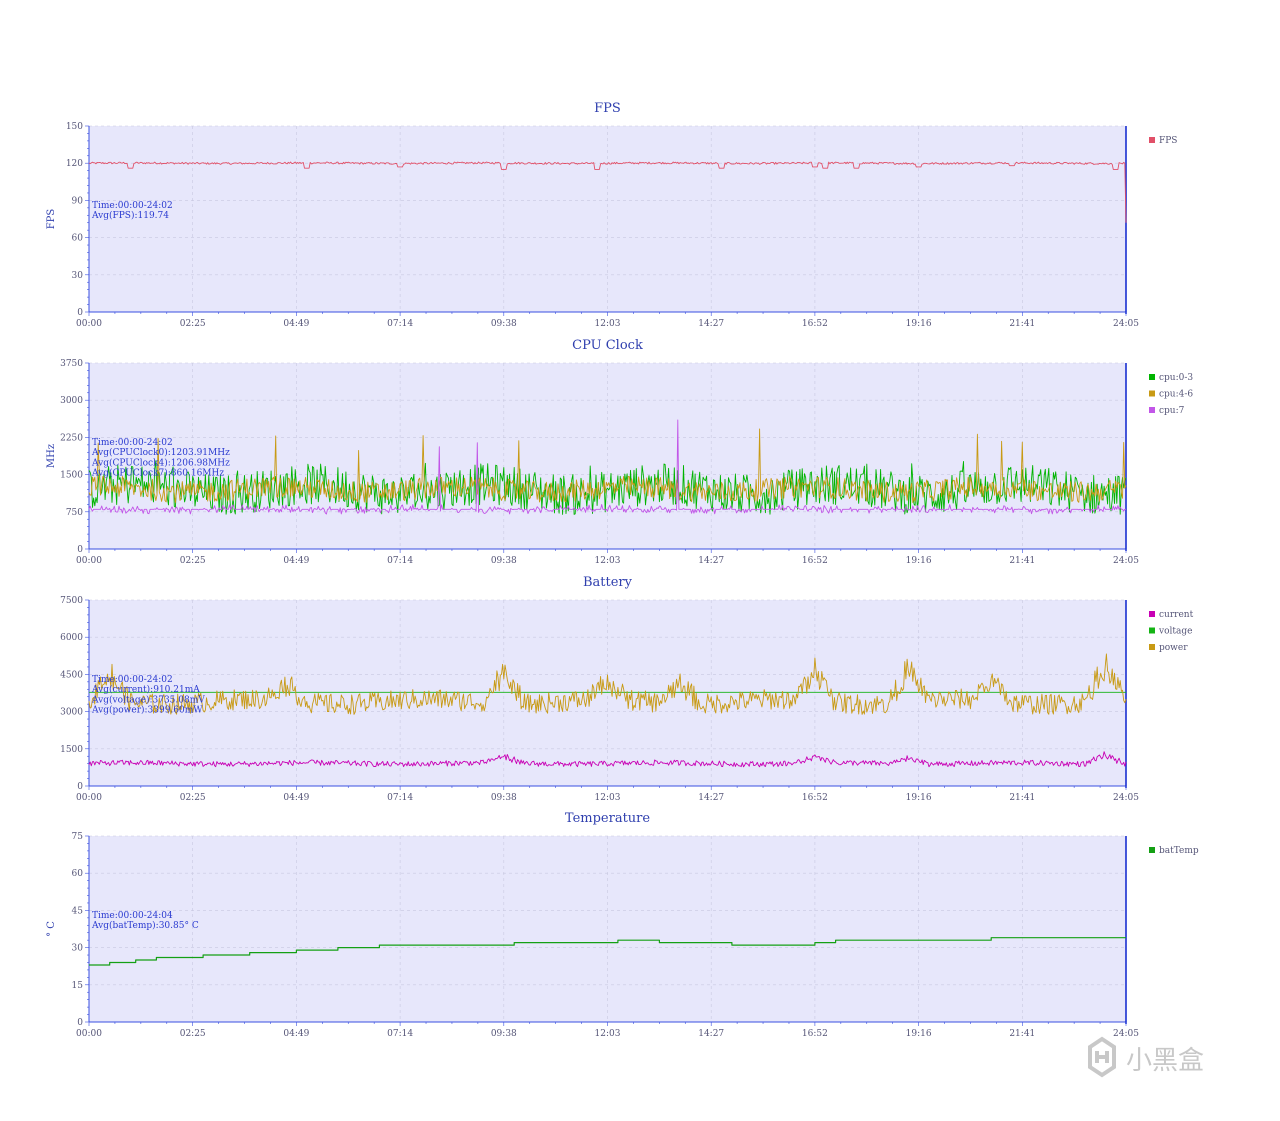 The image size is (1280, 1121). I want to click on series-line-batTemp, so click(607, 951).